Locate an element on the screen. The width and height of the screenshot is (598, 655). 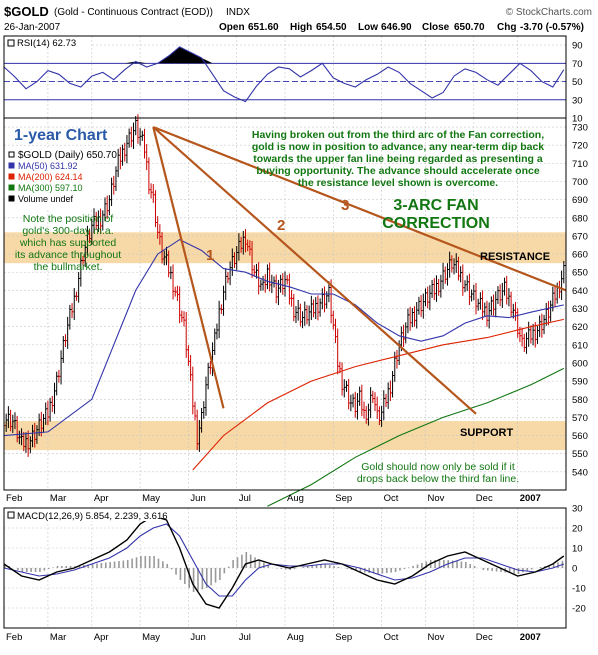
y-tick-label: 610 is located at coordinates (580, 345).